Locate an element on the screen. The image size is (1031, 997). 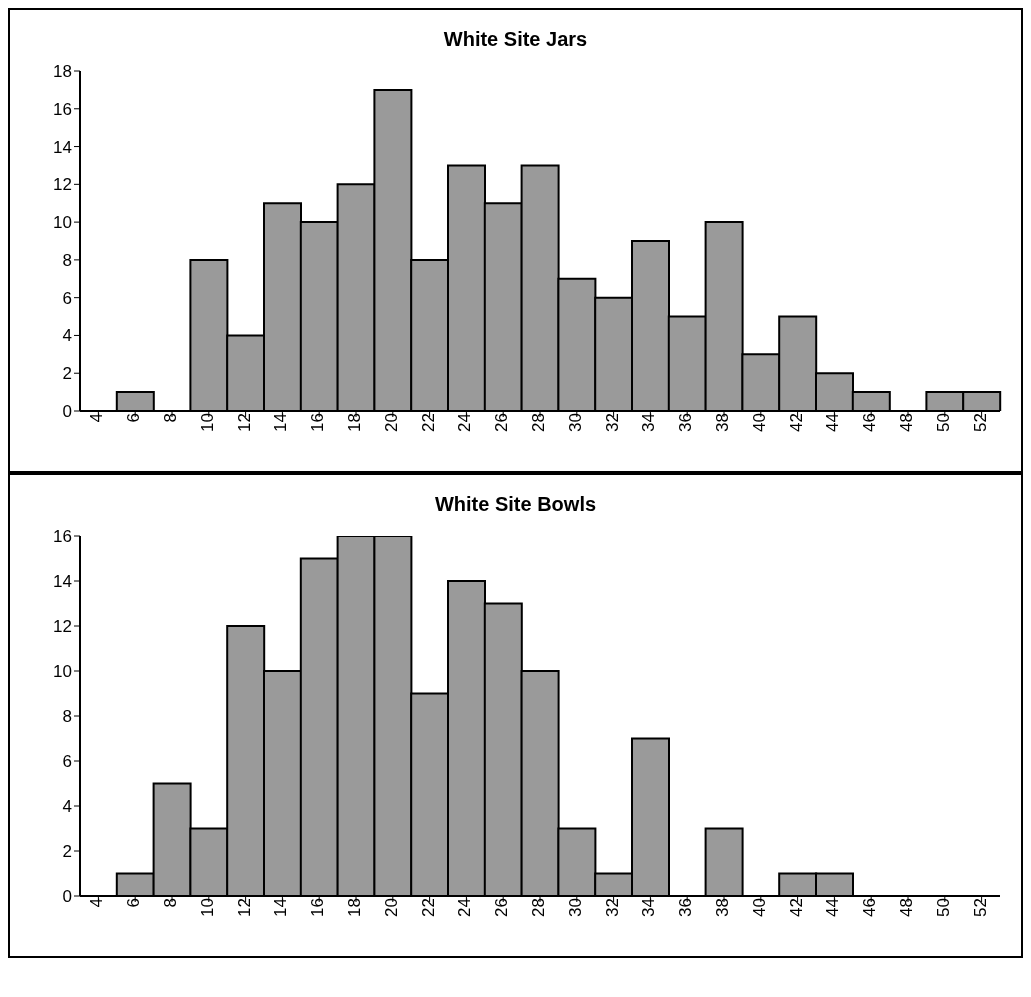
y-tick-label: 18 is located at coordinates (62, 72).